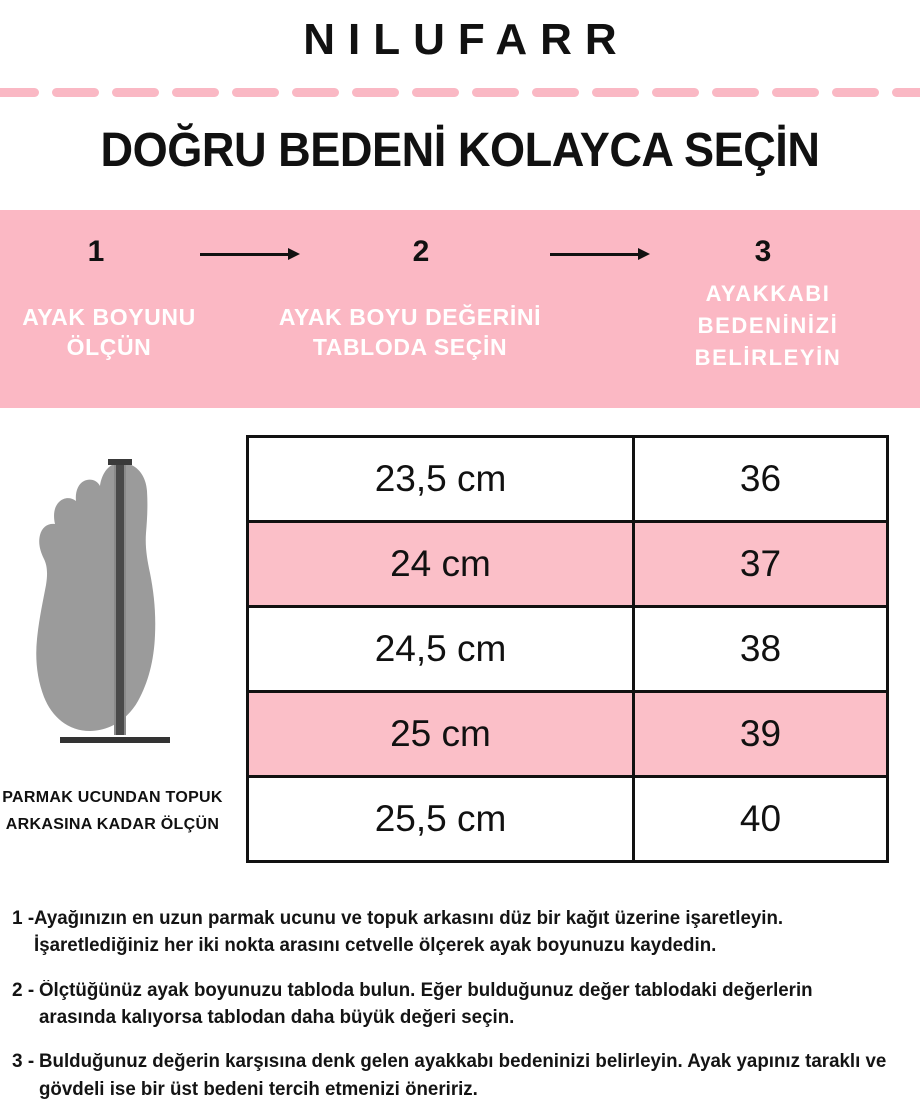  Describe the element at coordinates (26, 990) in the screenshot. I see `instruction-marker: 2 -` at that location.